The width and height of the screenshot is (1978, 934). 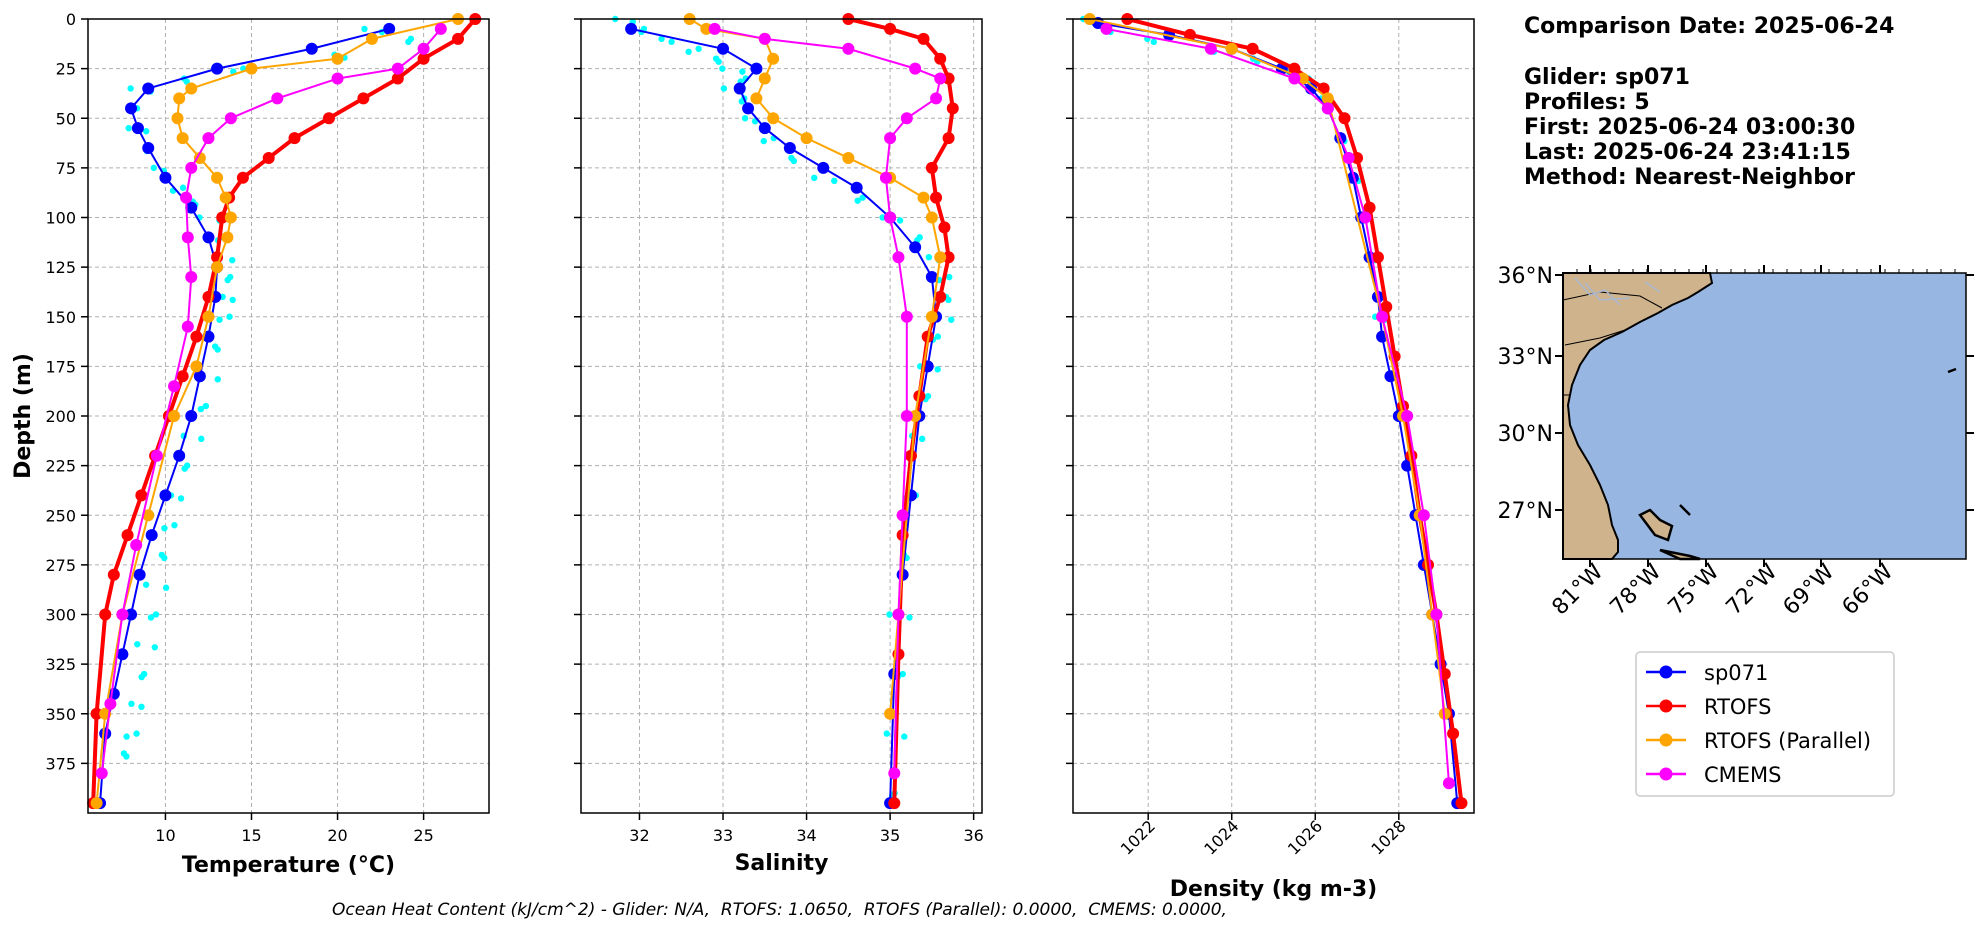 I want to click on lat-tick-label: 30°N, so click(x=1525, y=434).